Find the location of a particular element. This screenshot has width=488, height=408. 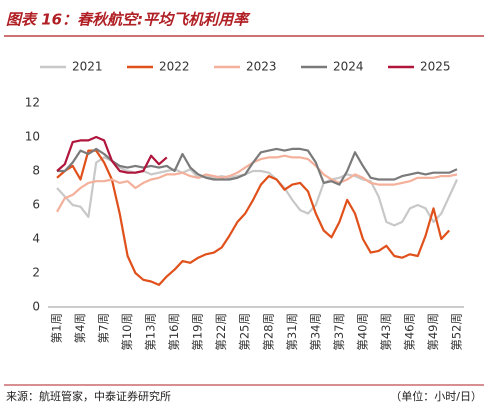

x-tick-label: 第10周 is located at coordinates (127, 332).